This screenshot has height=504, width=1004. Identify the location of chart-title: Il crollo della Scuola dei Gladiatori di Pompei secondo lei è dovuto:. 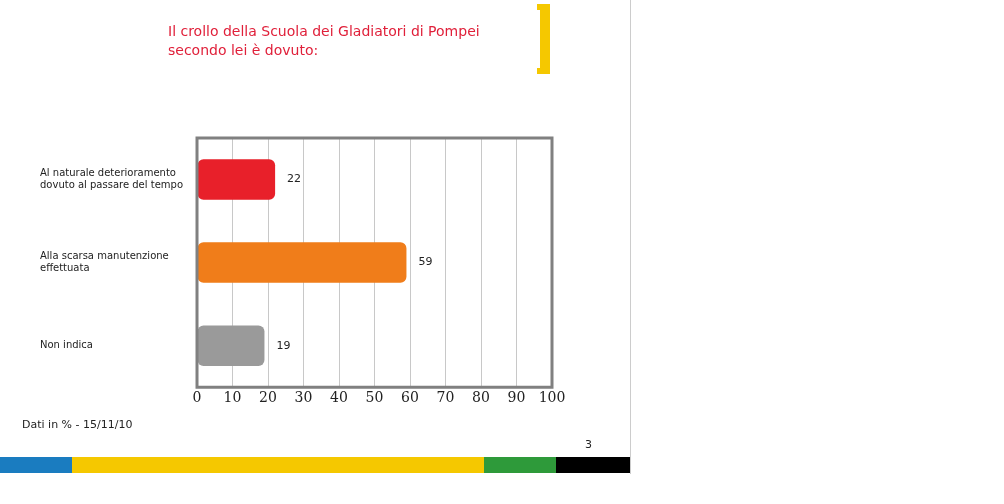
(324, 41).